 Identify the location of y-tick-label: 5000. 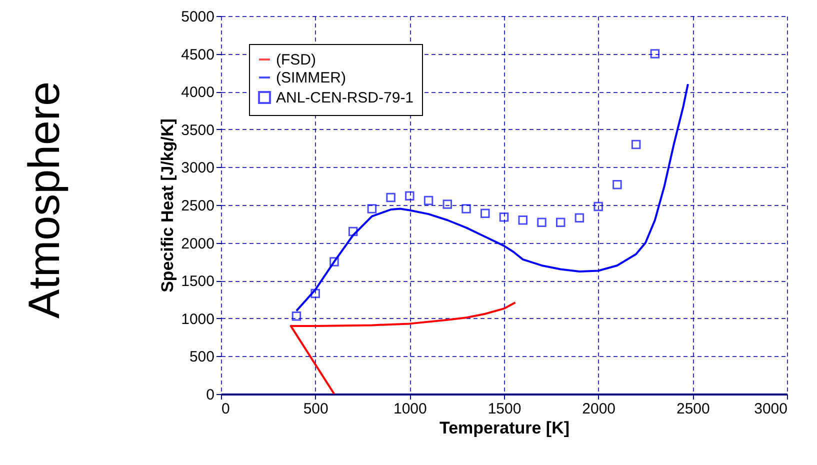
(197, 17).